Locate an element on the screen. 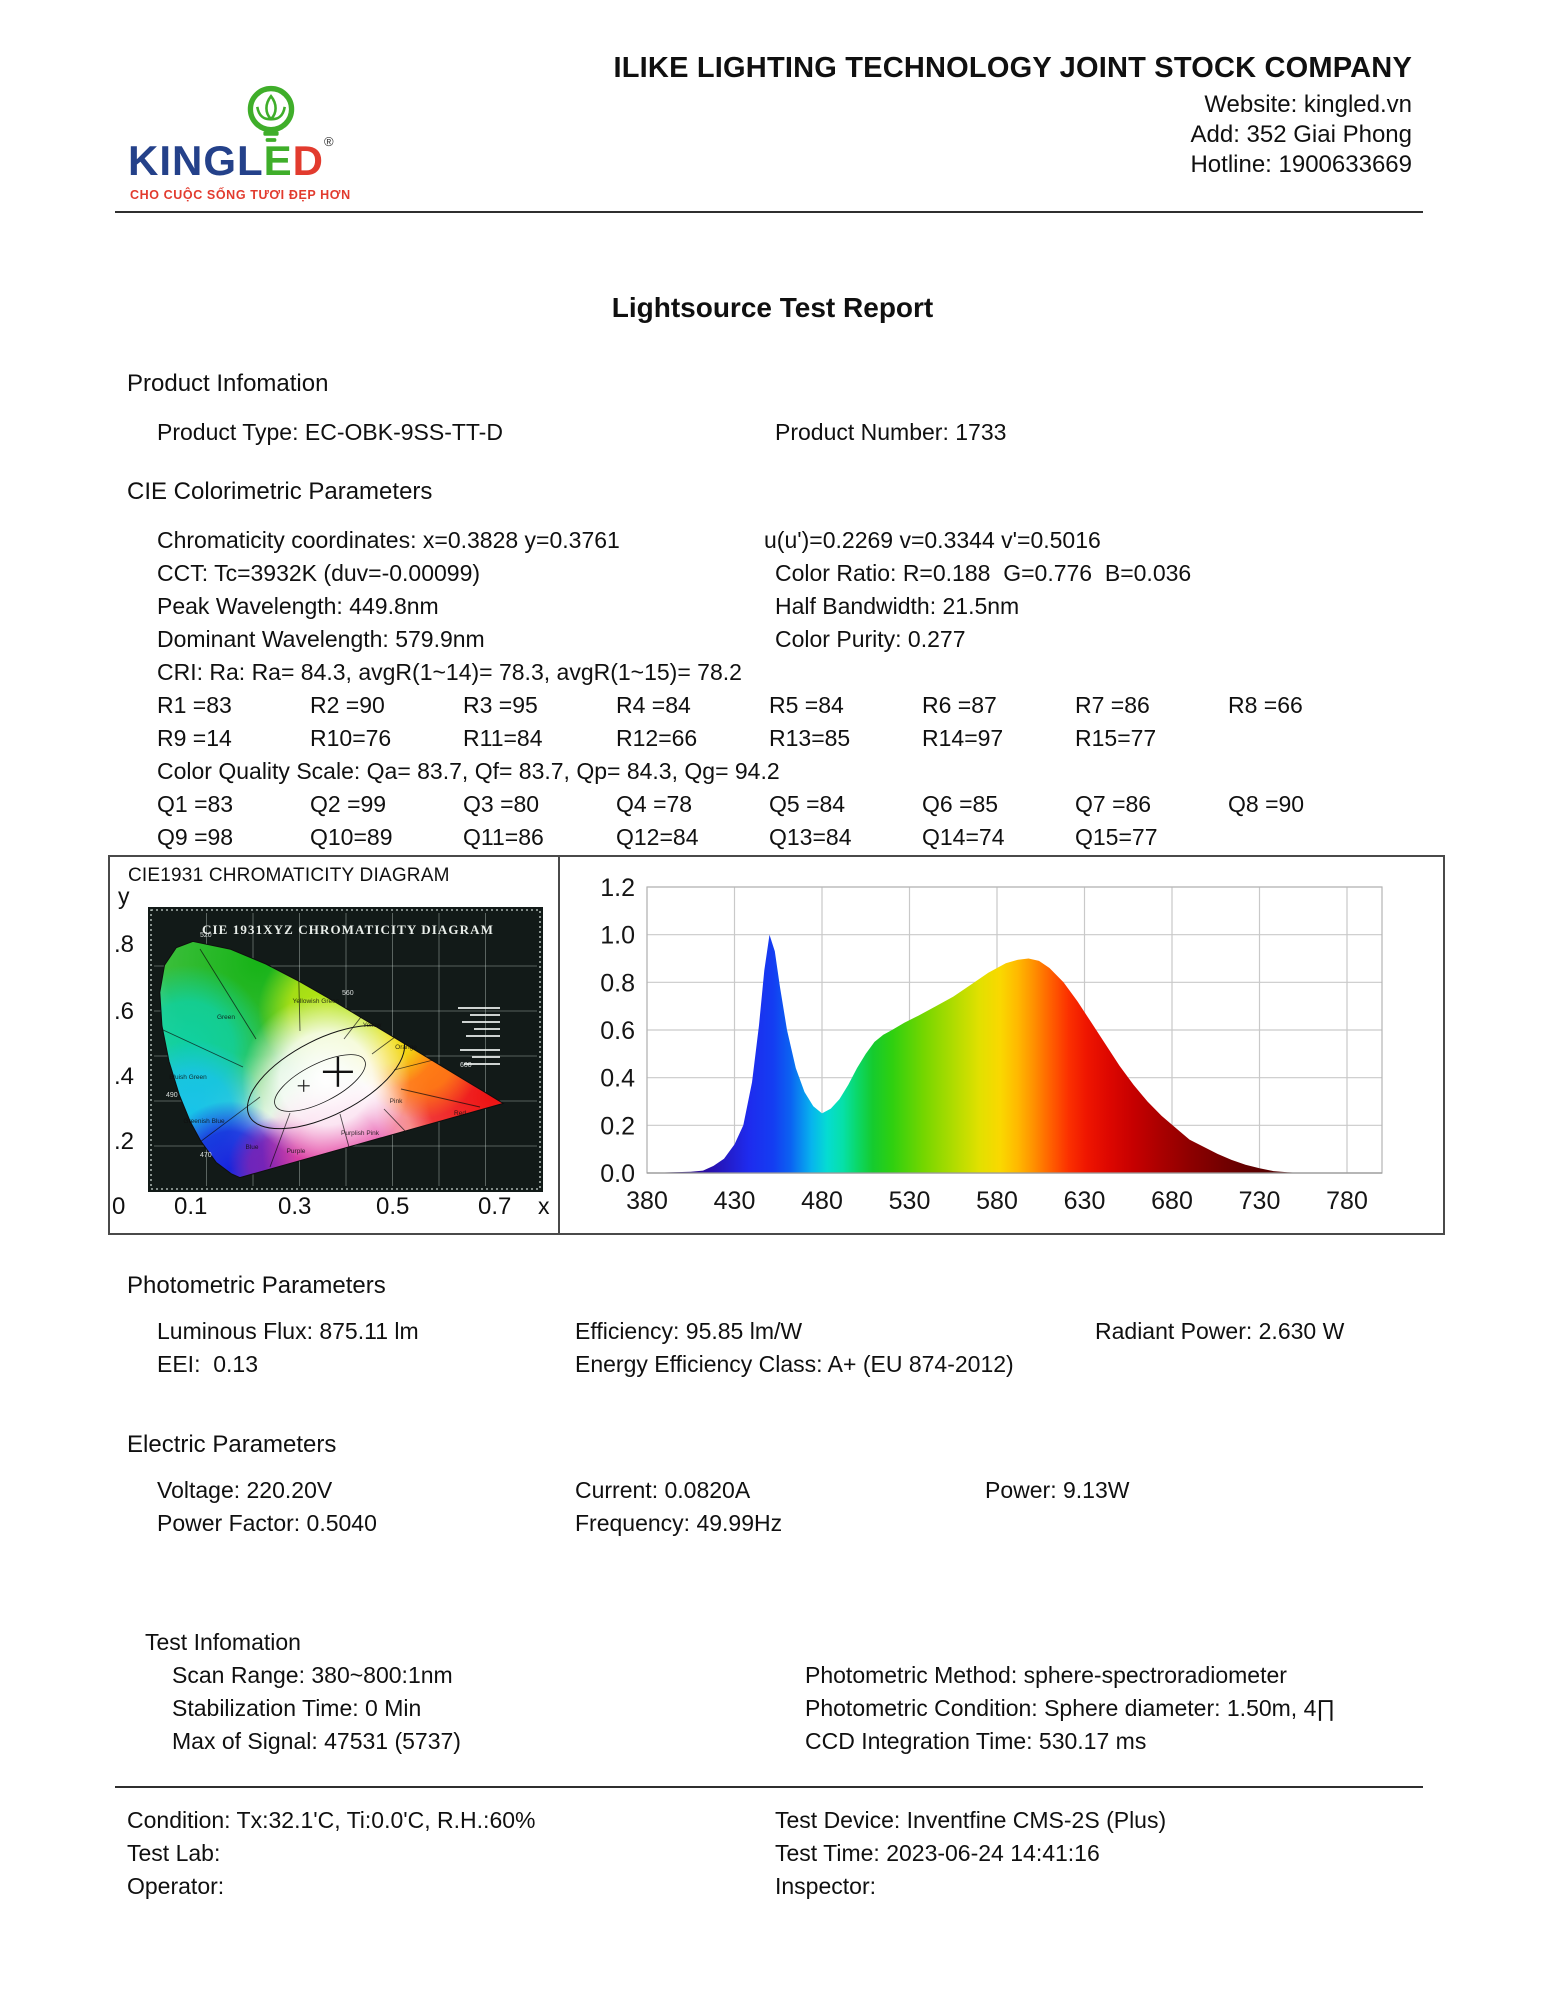  cqs-q5: Q5 =84 is located at coordinates (807, 804).